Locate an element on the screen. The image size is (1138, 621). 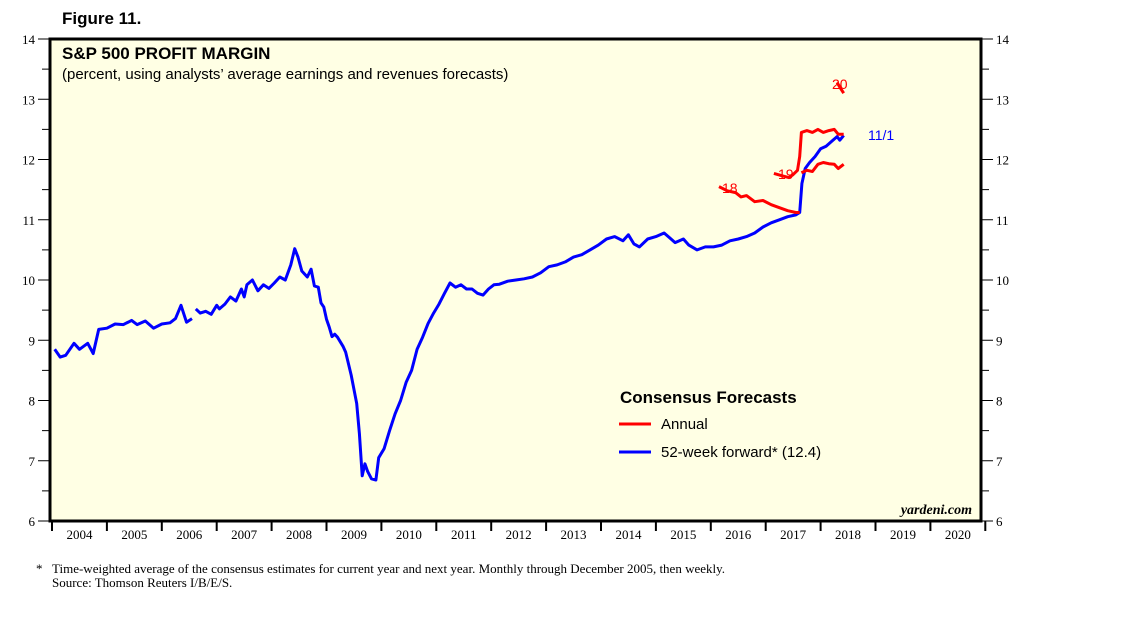
annotation-20: 20 is located at coordinates (840, 84).